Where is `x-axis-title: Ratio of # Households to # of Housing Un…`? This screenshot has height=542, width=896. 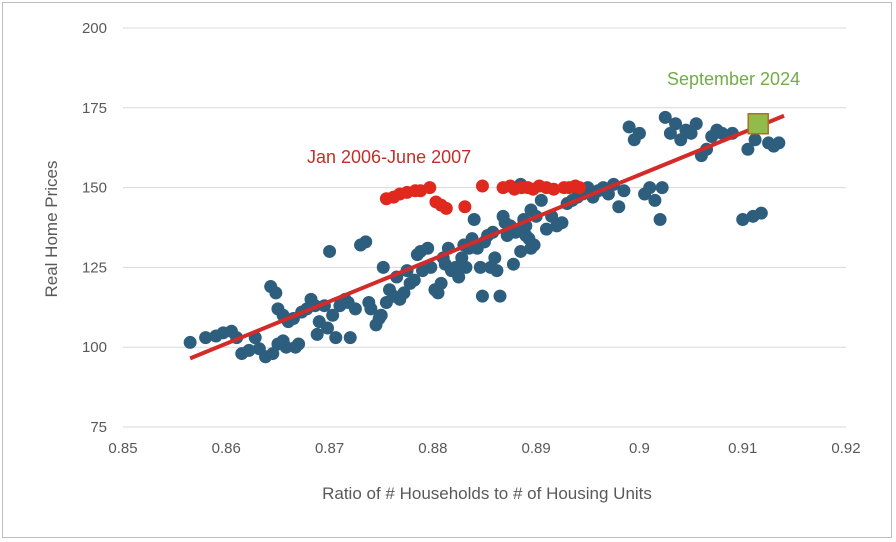 x-axis-title: Ratio of # Households to # of Housing Un… is located at coordinates (487, 493).